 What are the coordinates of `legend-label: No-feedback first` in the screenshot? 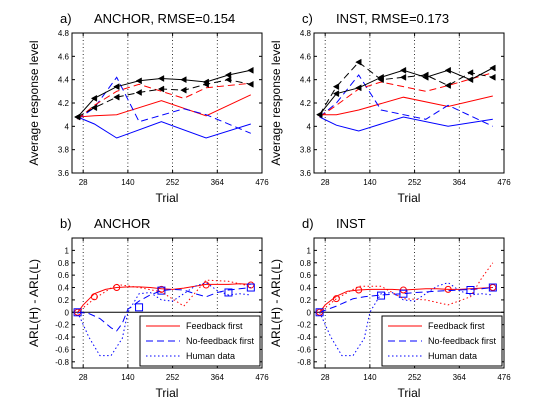 It's located at (462, 341).